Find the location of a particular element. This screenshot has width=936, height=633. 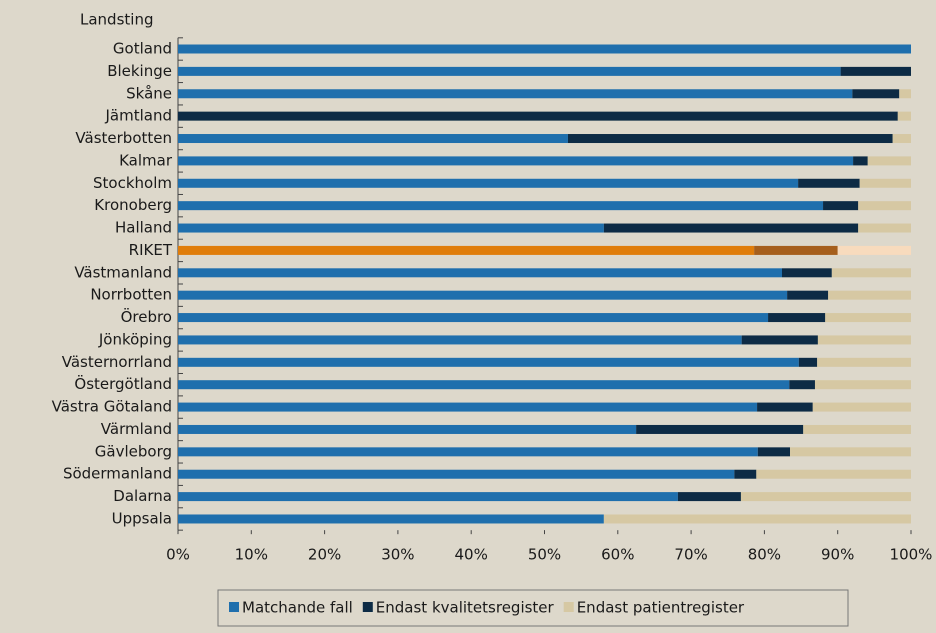

y-tick-label: Jämtland is located at coordinates (139, 116).